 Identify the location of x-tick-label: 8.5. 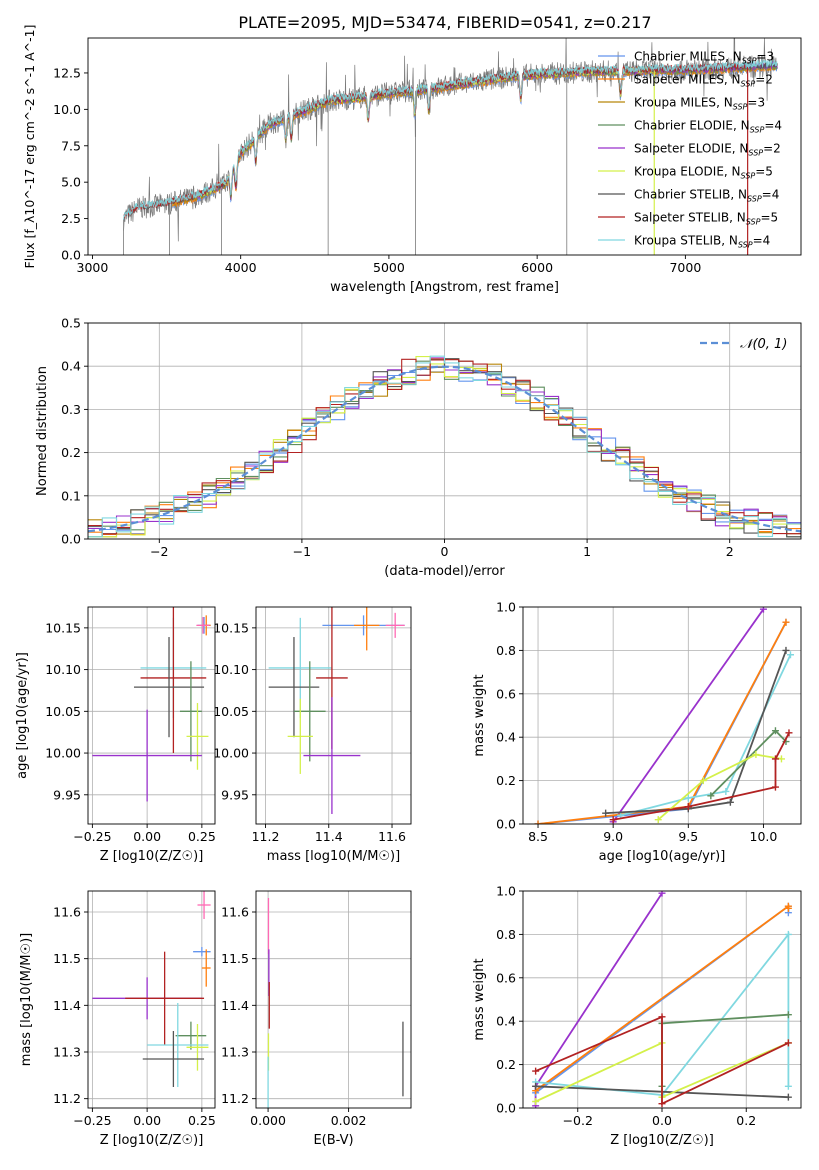
(538, 836).